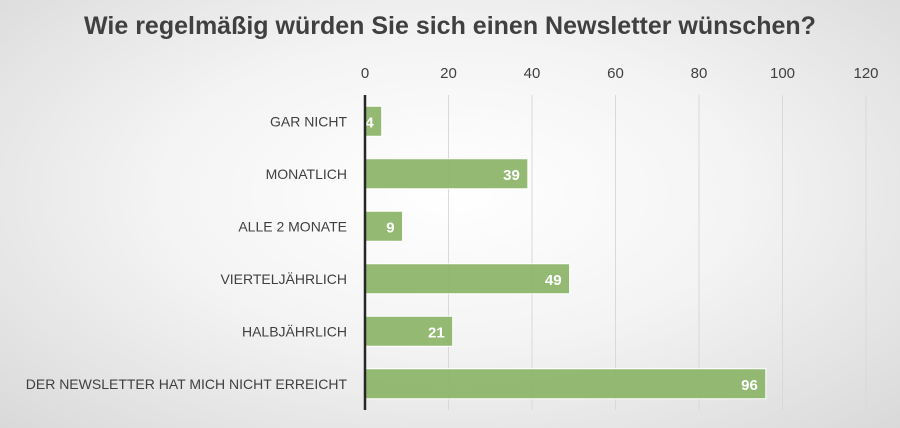 This screenshot has height=428, width=900. What do you see at coordinates (187, 384) in the screenshot?
I see `category-label: DER NEWSLETTER HAT MICH NICHT ERREICHT` at bounding box center [187, 384].